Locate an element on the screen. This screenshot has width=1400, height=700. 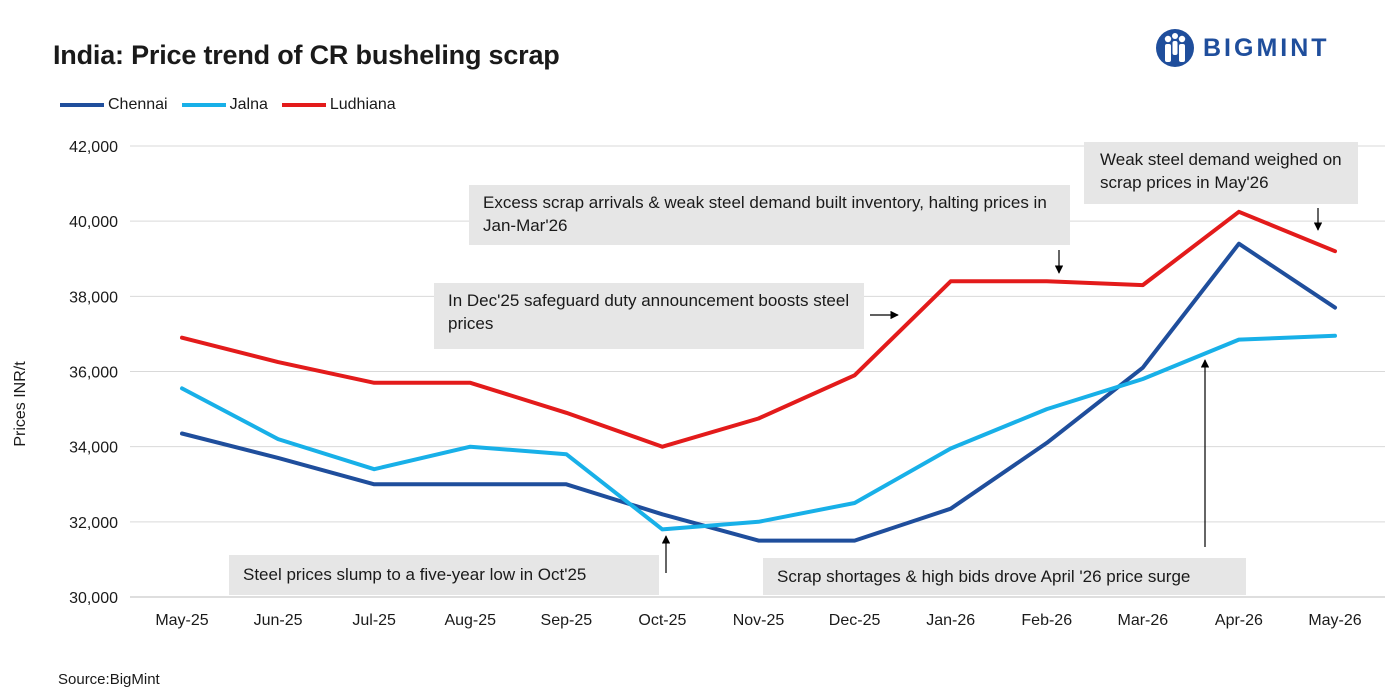
y-tick-label: 30,000 is located at coordinates (93, 598).